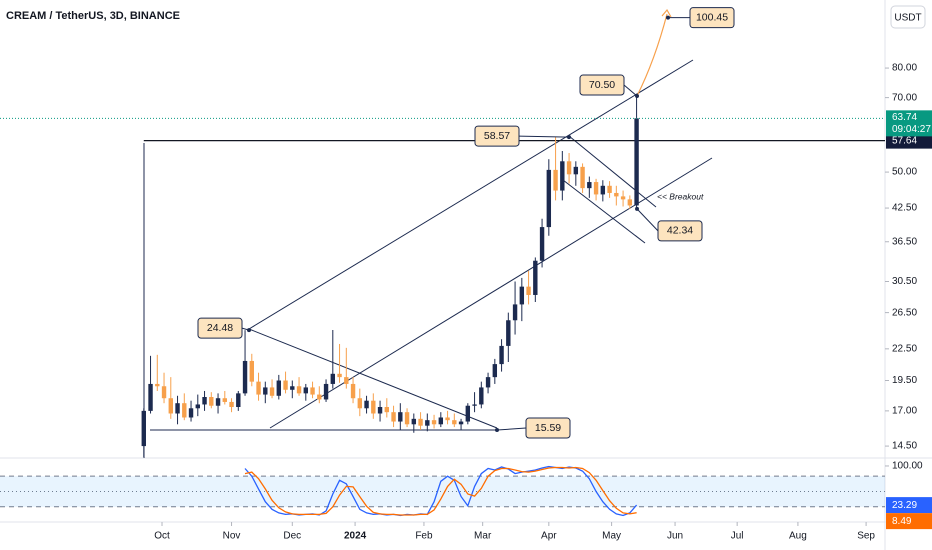 Image resolution: width=932 pixels, height=550 pixels. I want to click on projection-arrow, so click(652, 55).